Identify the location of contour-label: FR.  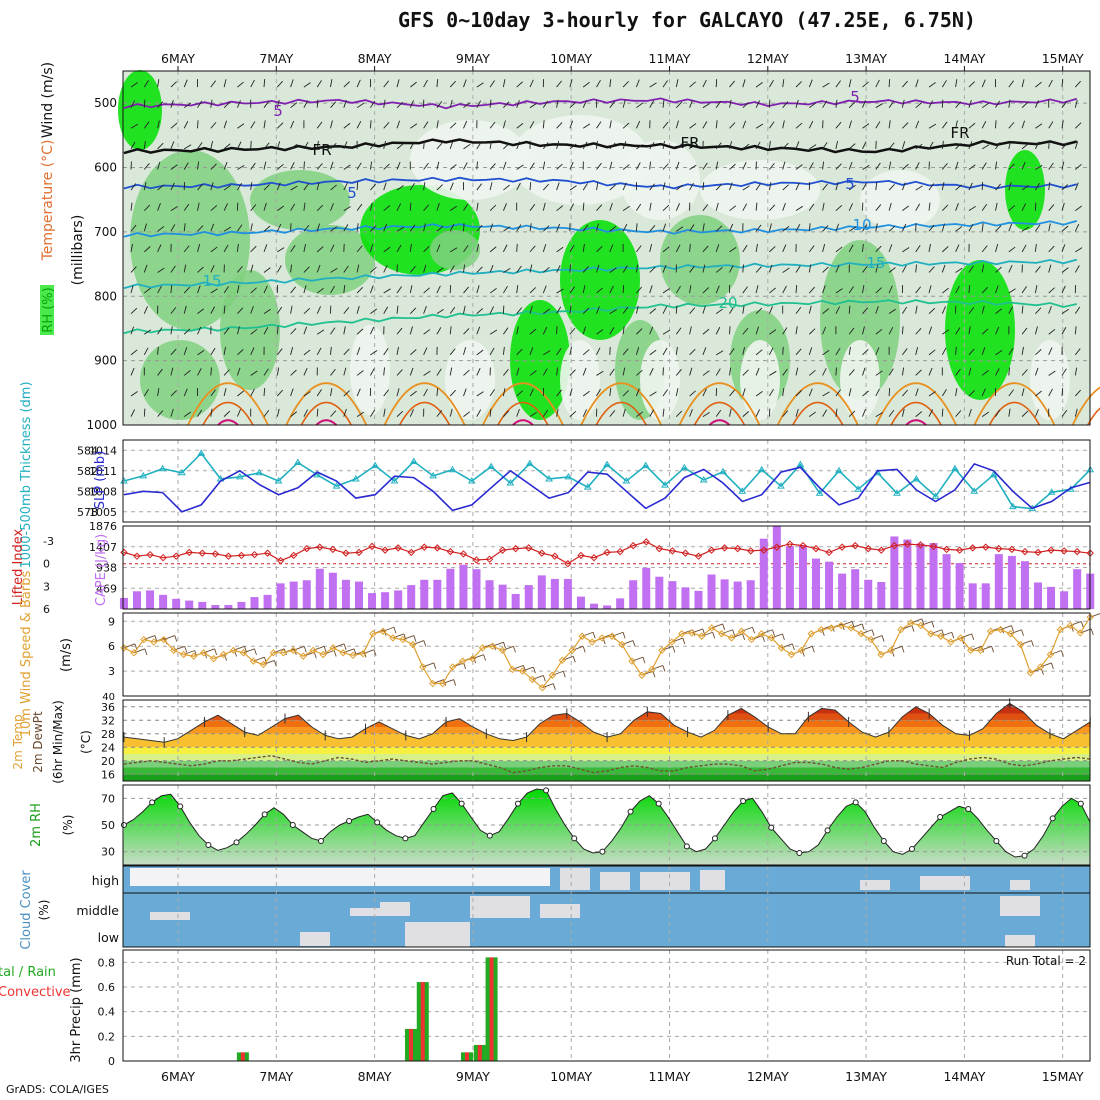
(321, 150).